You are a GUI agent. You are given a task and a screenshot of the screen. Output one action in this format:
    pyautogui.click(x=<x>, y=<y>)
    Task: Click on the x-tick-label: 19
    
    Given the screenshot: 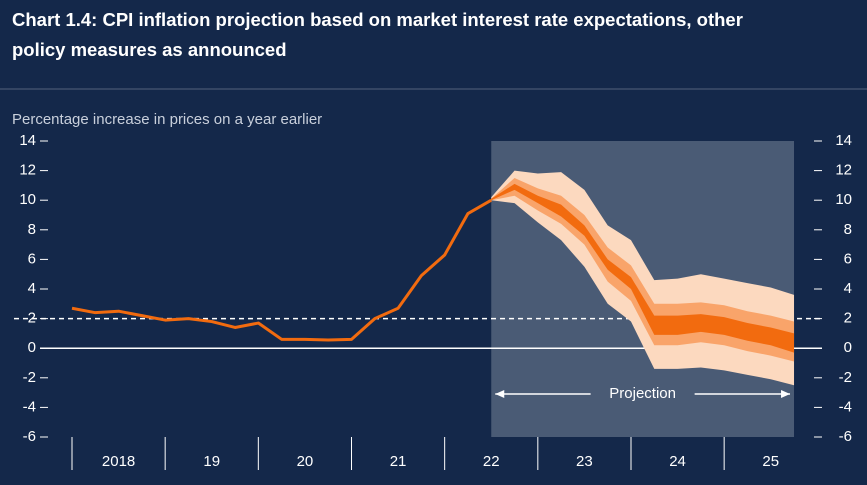 What is the action you would take?
    pyautogui.click(x=211, y=461)
    